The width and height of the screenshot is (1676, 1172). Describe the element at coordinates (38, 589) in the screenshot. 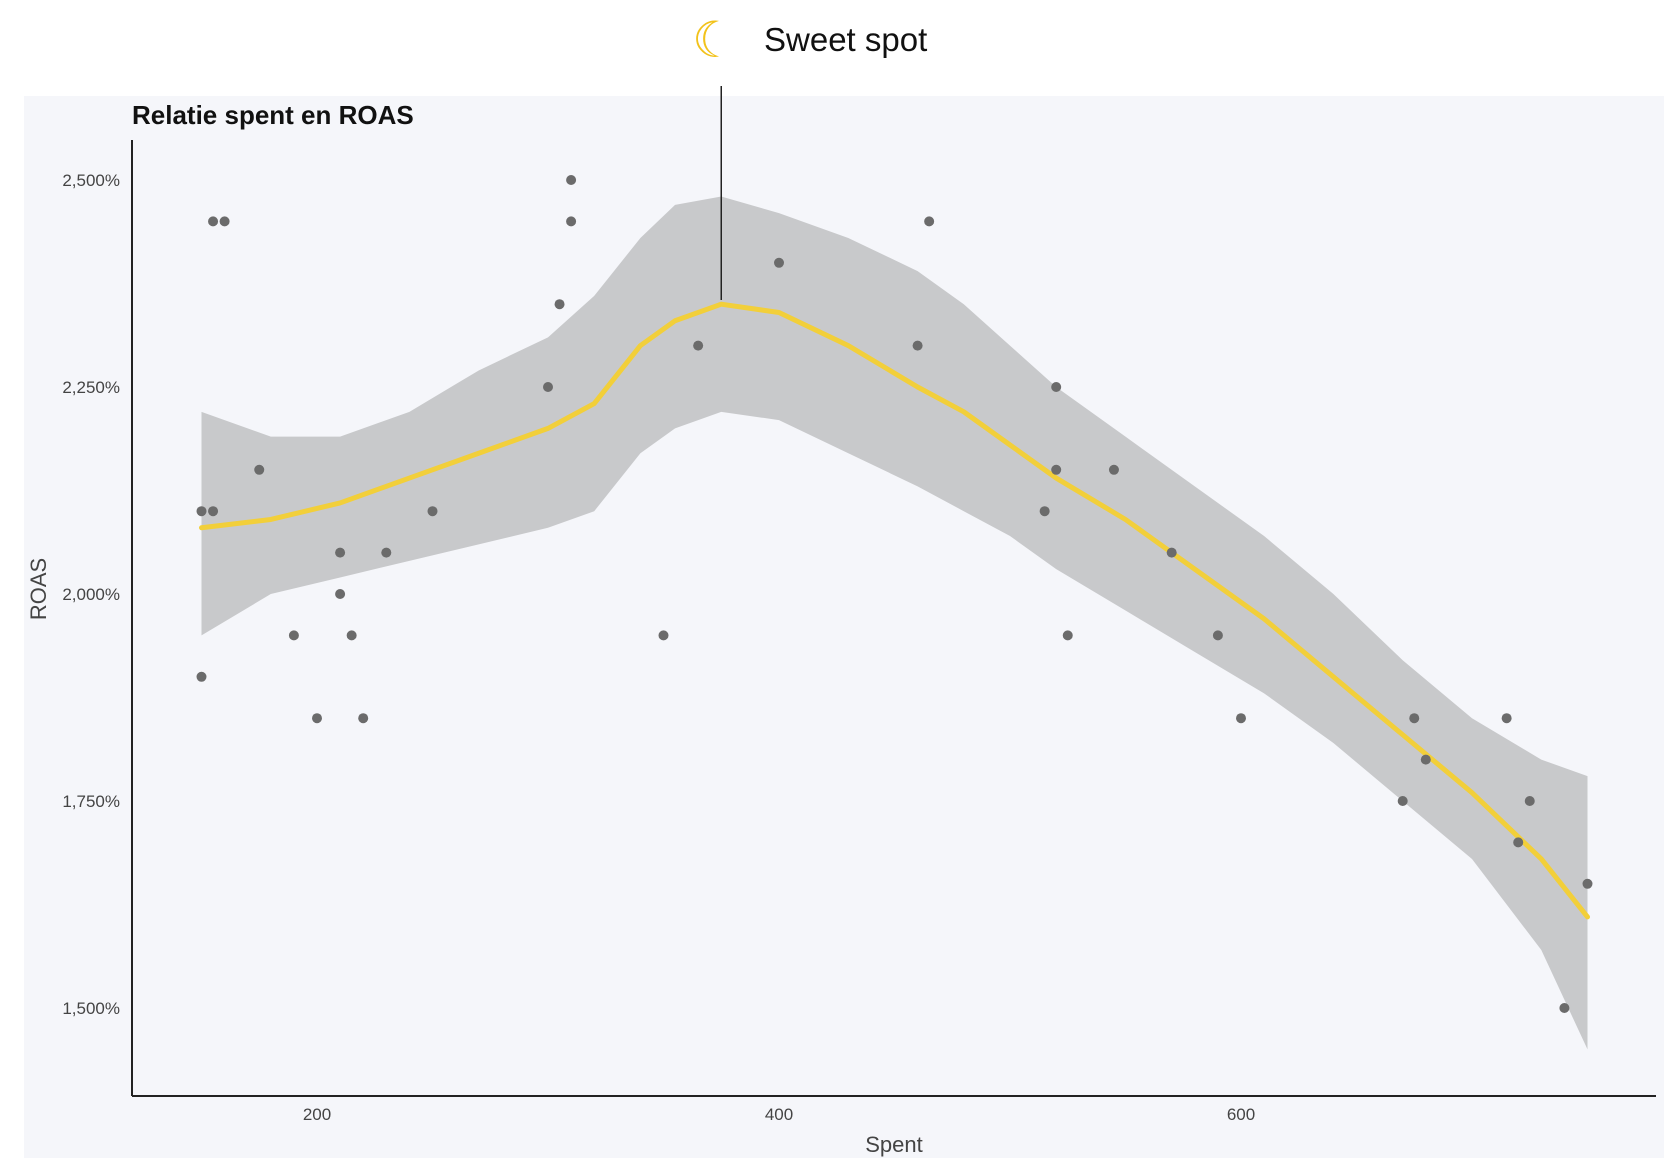

I see `y-axis-title: ROAS` at that location.